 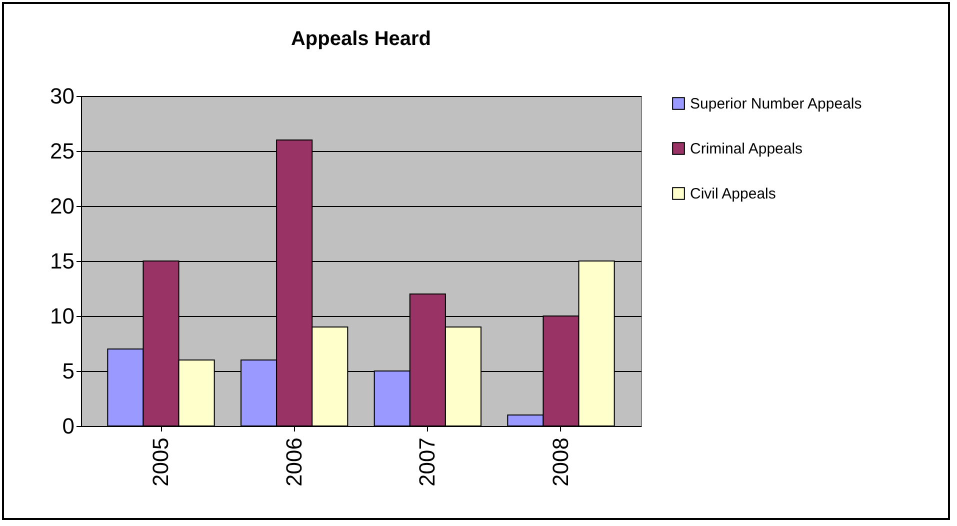 What do you see at coordinates (62, 96) in the screenshot?
I see `y-tick-label: 30` at bounding box center [62, 96].